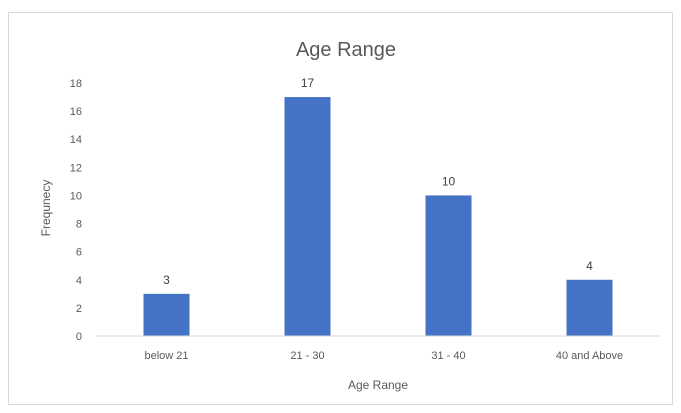 Image resolution: width=681 pixels, height=413 pixels. I want to click on y-tick-label: 6, so click(79, 253).